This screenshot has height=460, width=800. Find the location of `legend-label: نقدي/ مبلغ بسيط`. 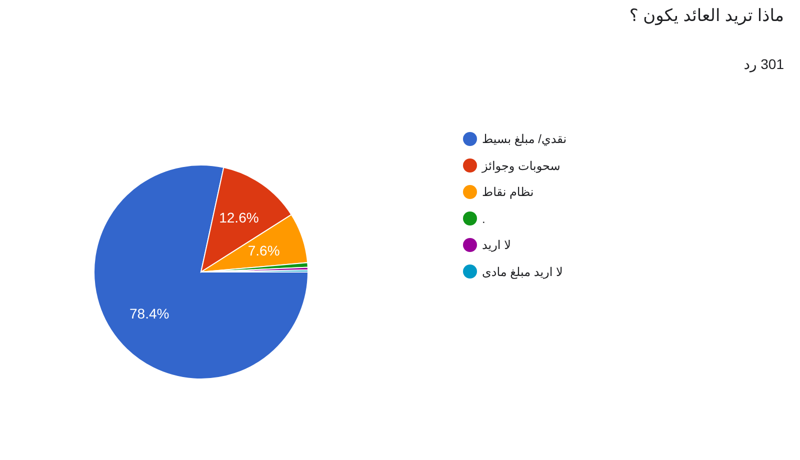

legend-label: نقدي/ مبلغ بسيط is located at coordinates (524, 139).